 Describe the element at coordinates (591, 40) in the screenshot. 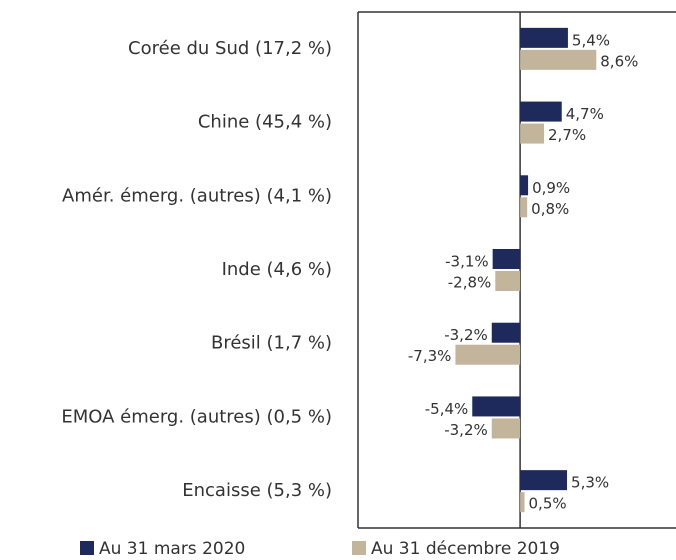

I see `value-label: 5,4%` at that location.